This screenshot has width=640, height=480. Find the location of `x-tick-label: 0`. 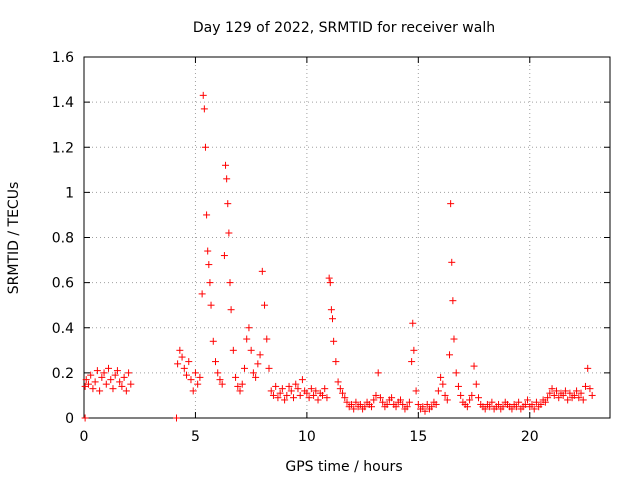

x-tick-label: 0 is located at coordinates (84, 437).